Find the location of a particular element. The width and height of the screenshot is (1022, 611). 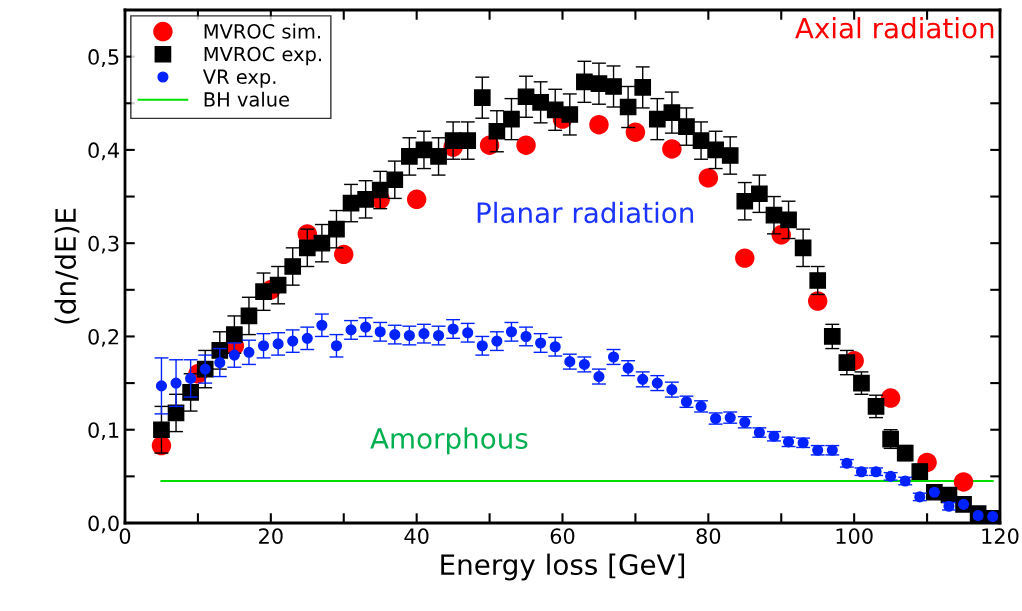

y-tick-label: 0,0 is located at coordinates (103, 524).